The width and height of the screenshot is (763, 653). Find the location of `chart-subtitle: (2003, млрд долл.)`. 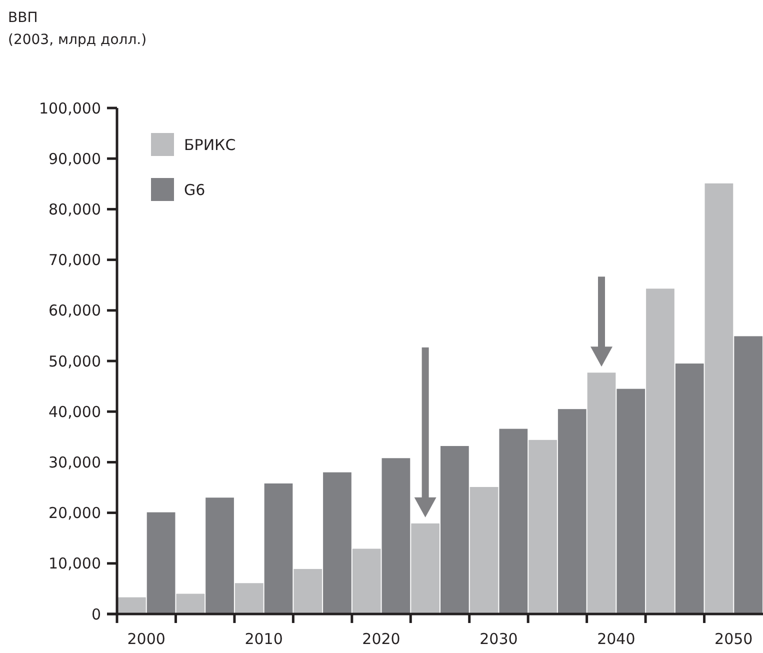

chart-subtitle: (2003, млрд долл.) is located at coordinates (77, 40).